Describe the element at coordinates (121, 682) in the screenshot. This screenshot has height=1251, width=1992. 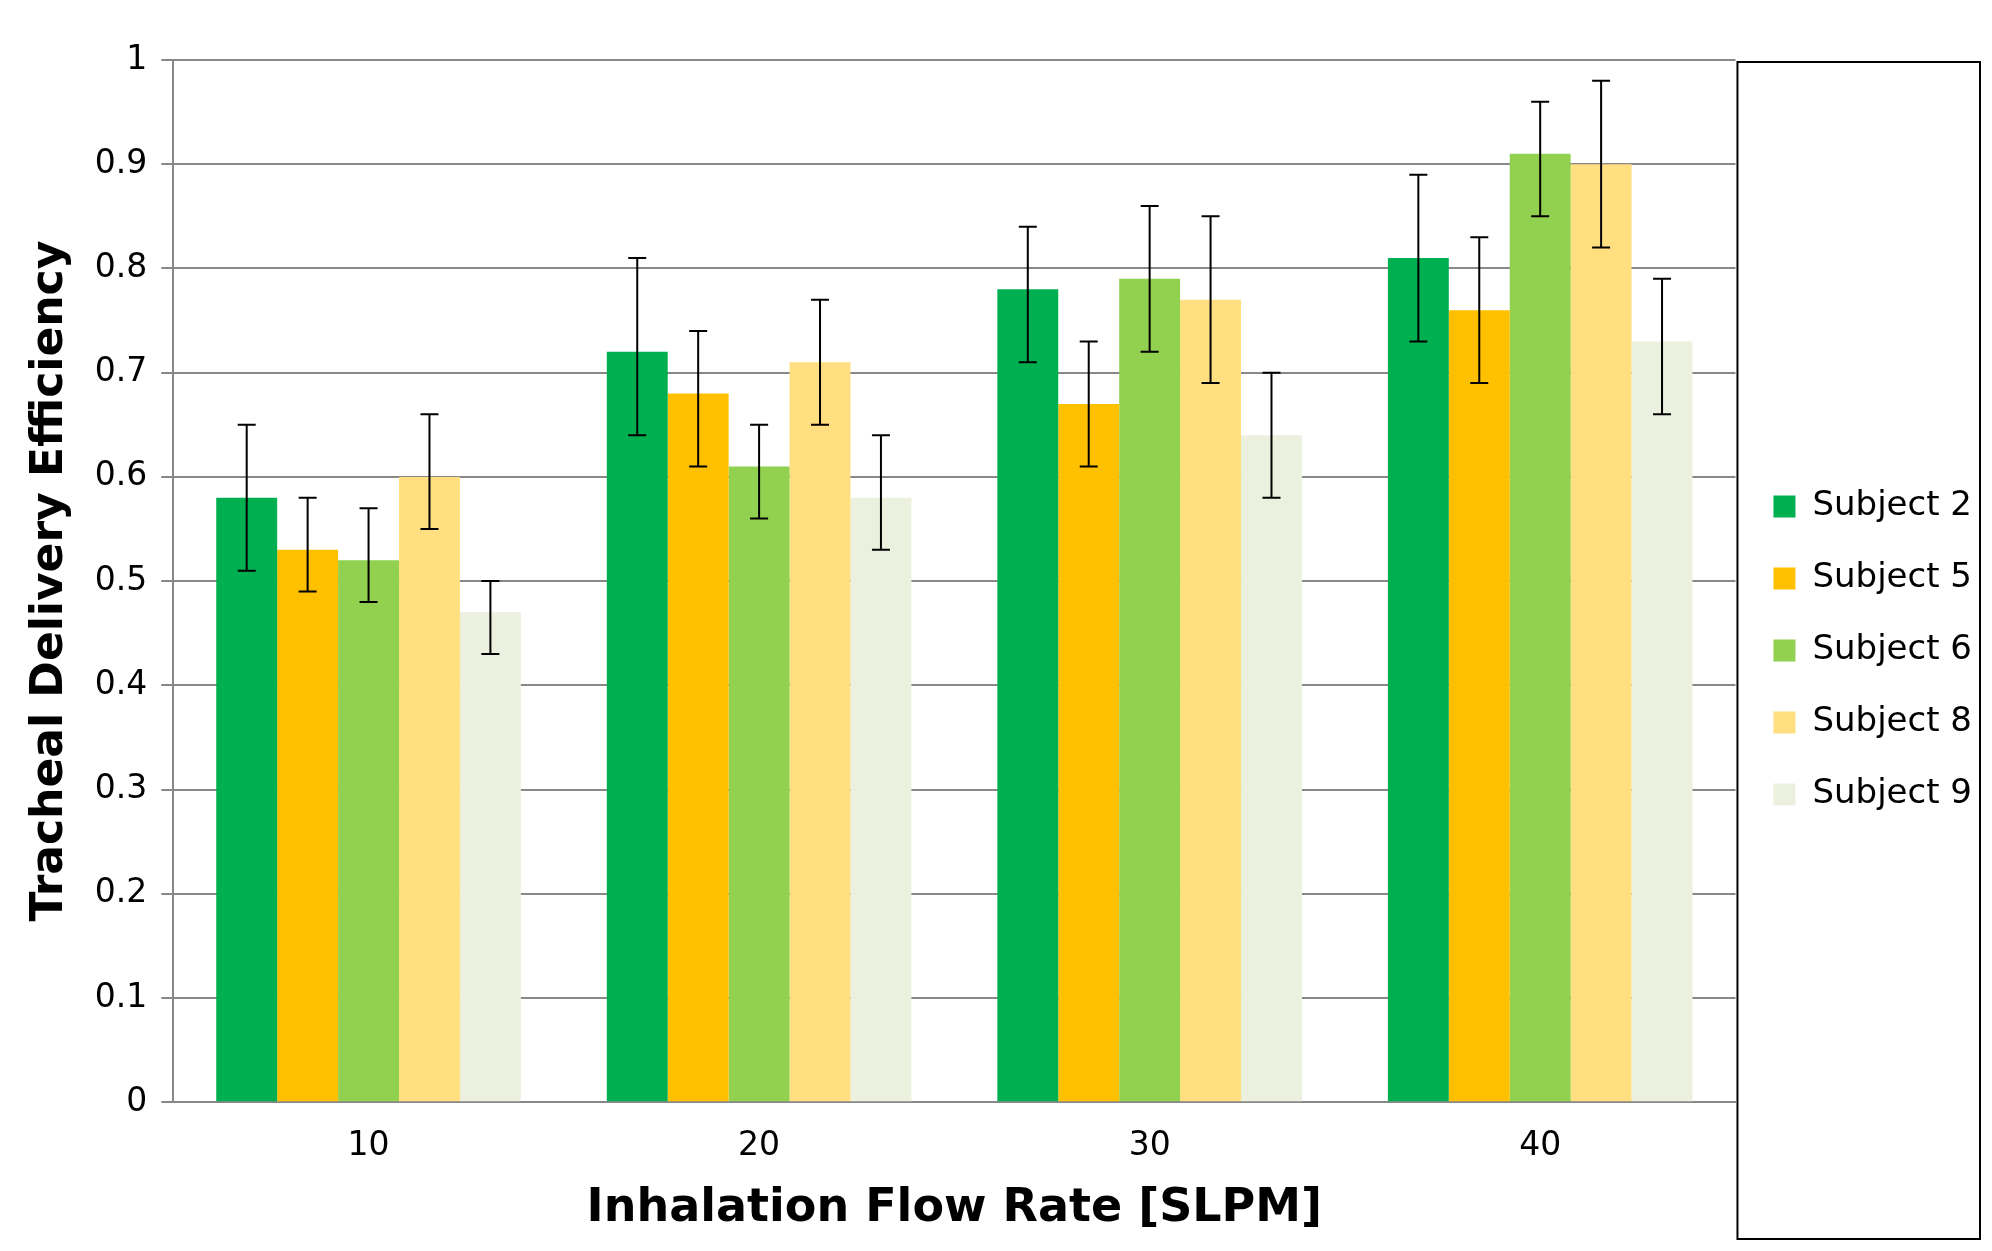
I see `y-tick-label: 0.4` at that location.